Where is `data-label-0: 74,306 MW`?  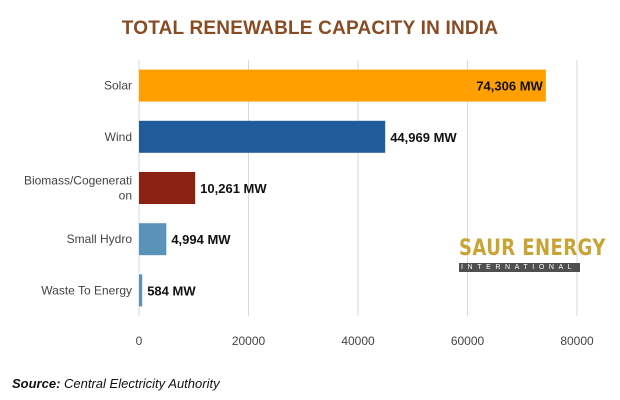
data-label-0: 74,306 MW is located at coordinates (509, 86).